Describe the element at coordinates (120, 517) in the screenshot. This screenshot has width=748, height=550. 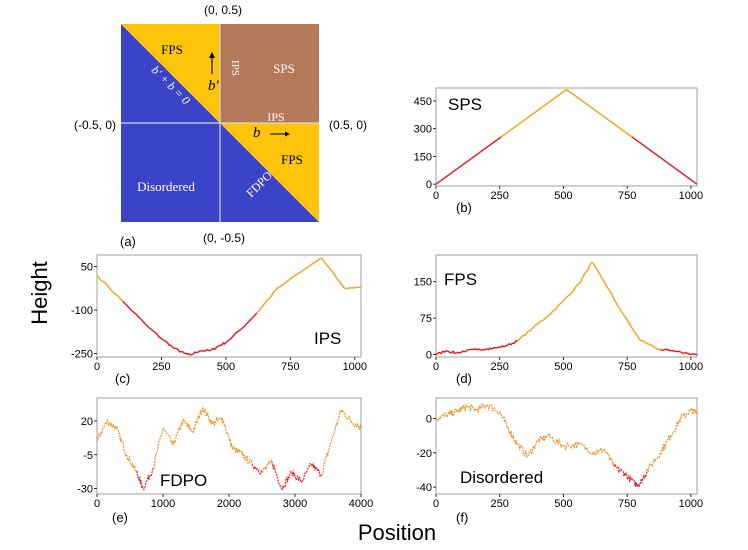
I see `panel-label: (e)` at that location.